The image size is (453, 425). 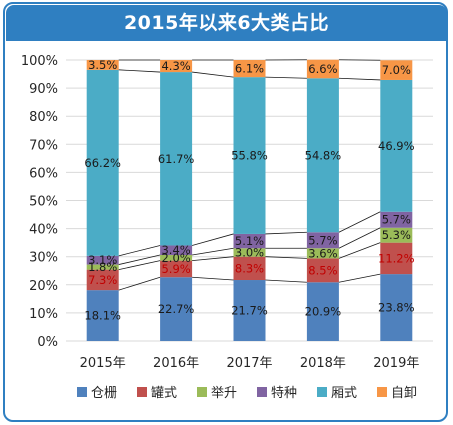 I want to click on data-label: 23.8%, so click(x=396, y=308).